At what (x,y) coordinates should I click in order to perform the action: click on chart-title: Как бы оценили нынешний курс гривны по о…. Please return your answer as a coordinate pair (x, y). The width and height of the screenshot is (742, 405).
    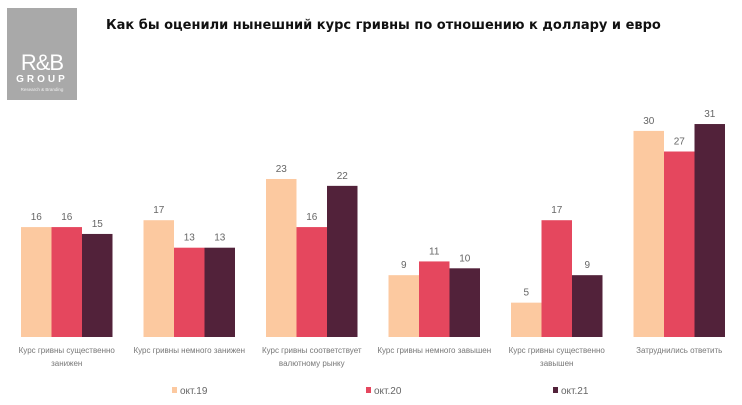
    Looking at the image, I should click on (383, 25).